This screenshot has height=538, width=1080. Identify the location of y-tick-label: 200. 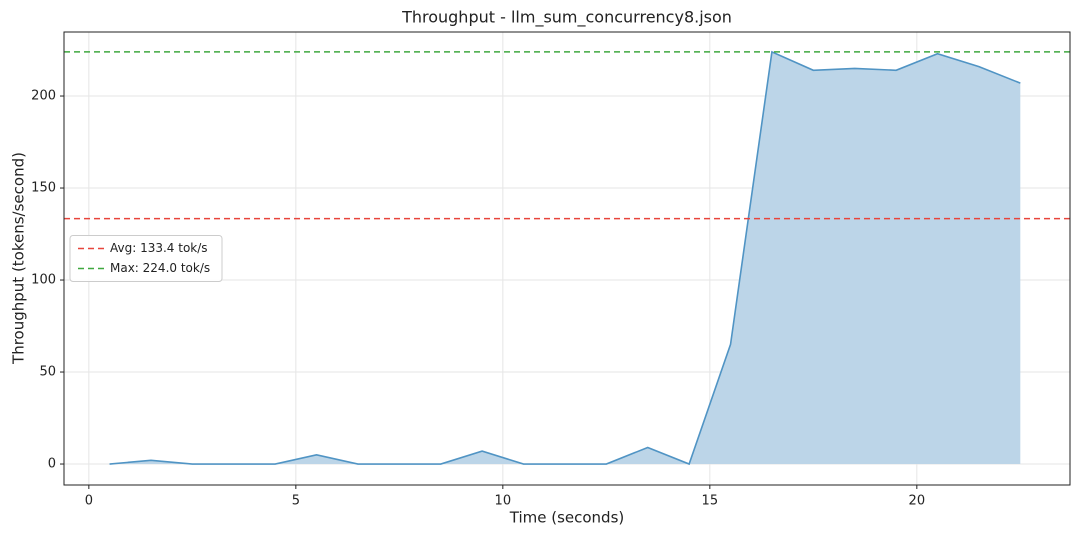
(43, 96).